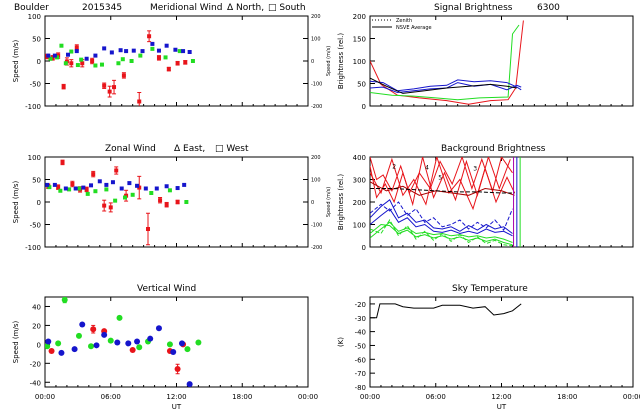 The width and height of the screenshot is (640, 420). What do you see at coordinates (316, 85) in the screenshot?
I see `meridional-y2tick-label: -100` at bounding box center [316, 85].